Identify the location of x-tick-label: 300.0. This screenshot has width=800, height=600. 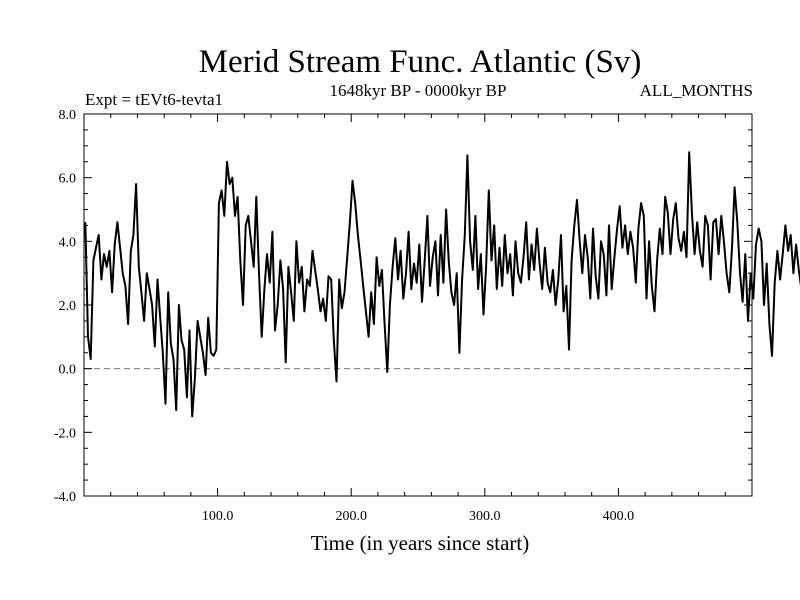
(485, 516).